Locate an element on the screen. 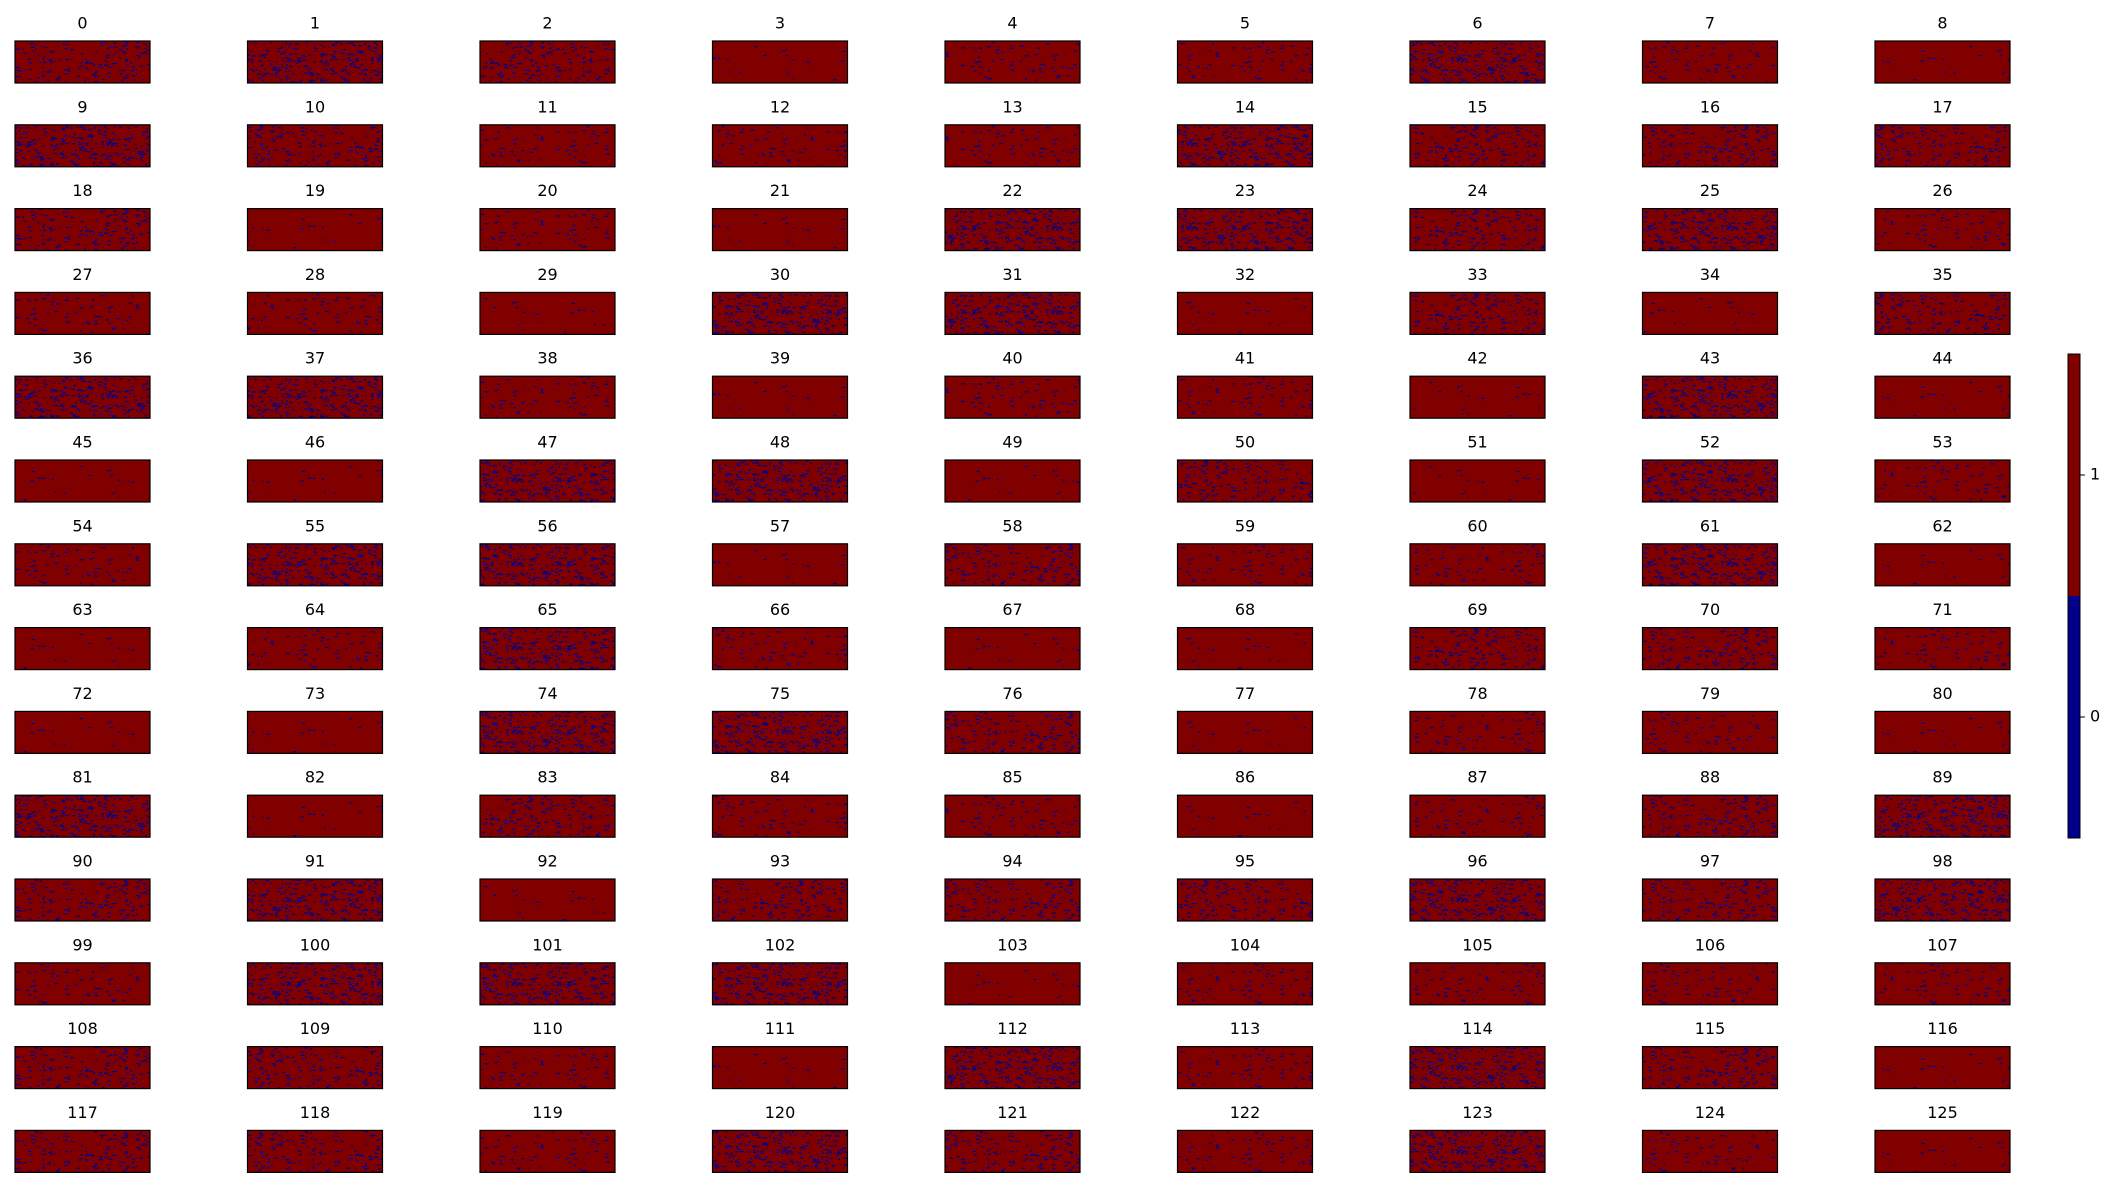 The width and height of the screenshot is (2120, 1189). panel-title: 89 is located at coordinates (1942, 777).